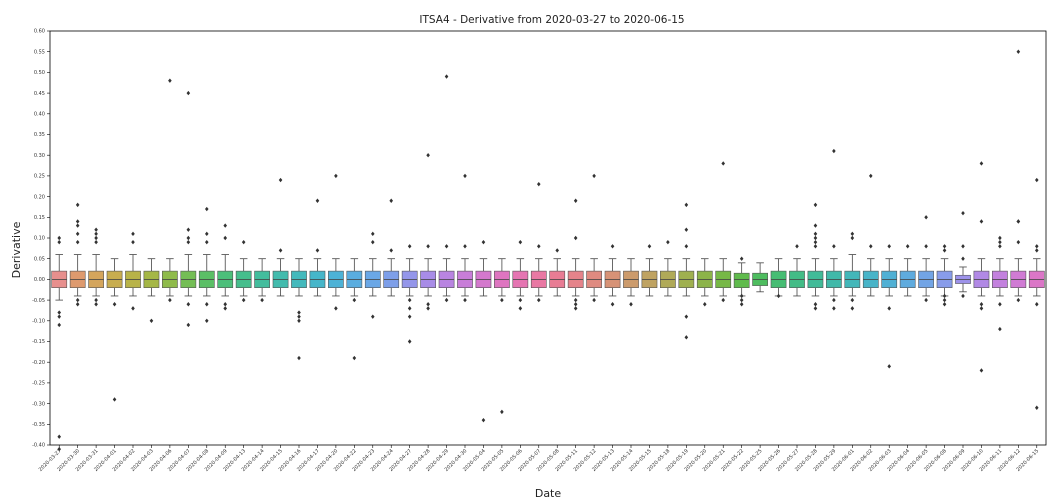  What do you see at coordinates (548, 493) in the screenshot?
I see `x-axis-label: Date` at bounding box center [548, 493].